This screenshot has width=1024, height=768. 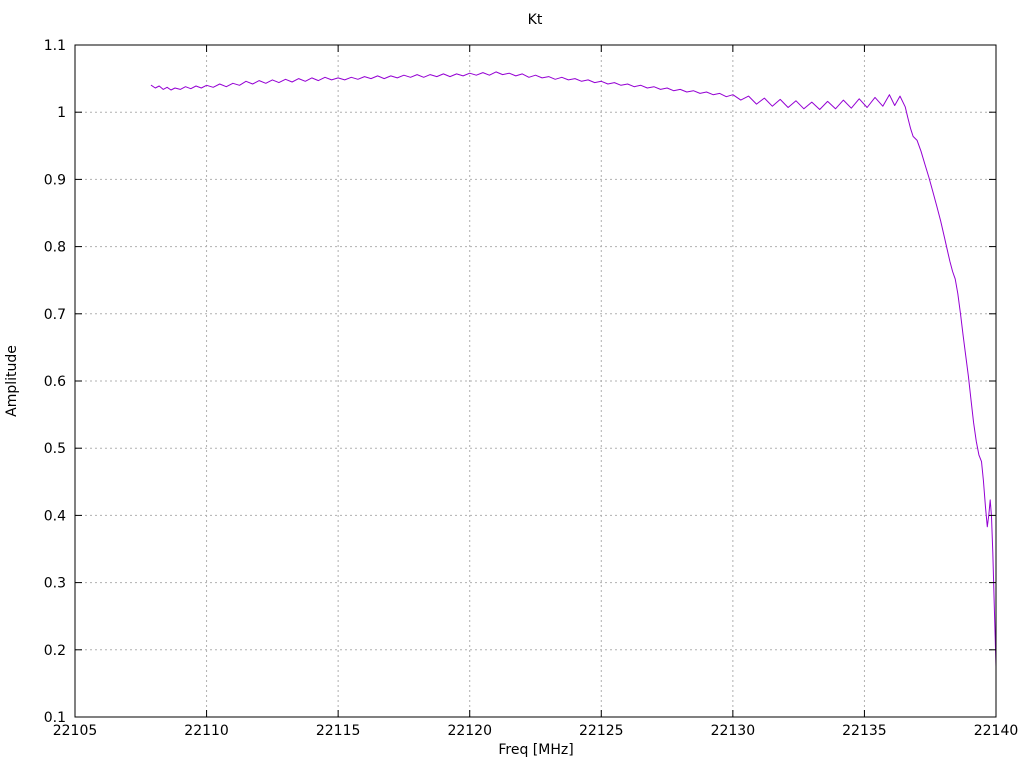 I want to click on x-tick-label: 22135, so click(x=864, y=731).